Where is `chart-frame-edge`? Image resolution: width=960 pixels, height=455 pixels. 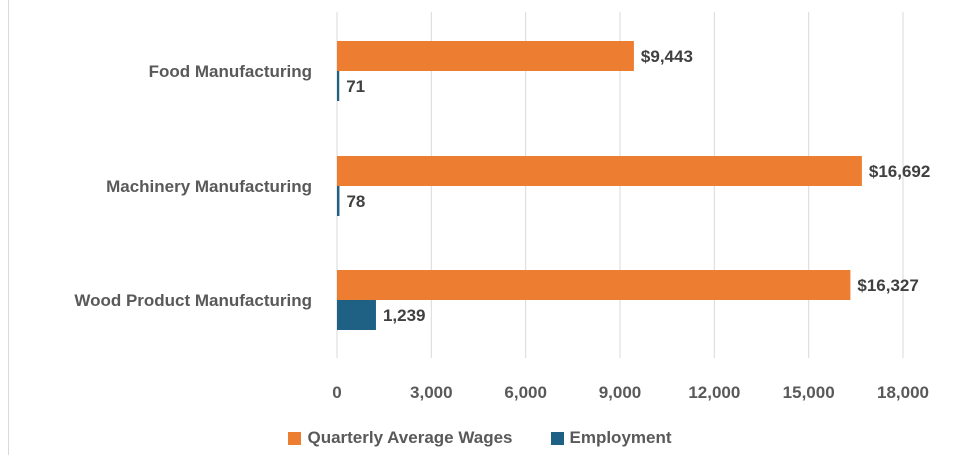
chart-frame-edge is located at coordinates (8, 227).